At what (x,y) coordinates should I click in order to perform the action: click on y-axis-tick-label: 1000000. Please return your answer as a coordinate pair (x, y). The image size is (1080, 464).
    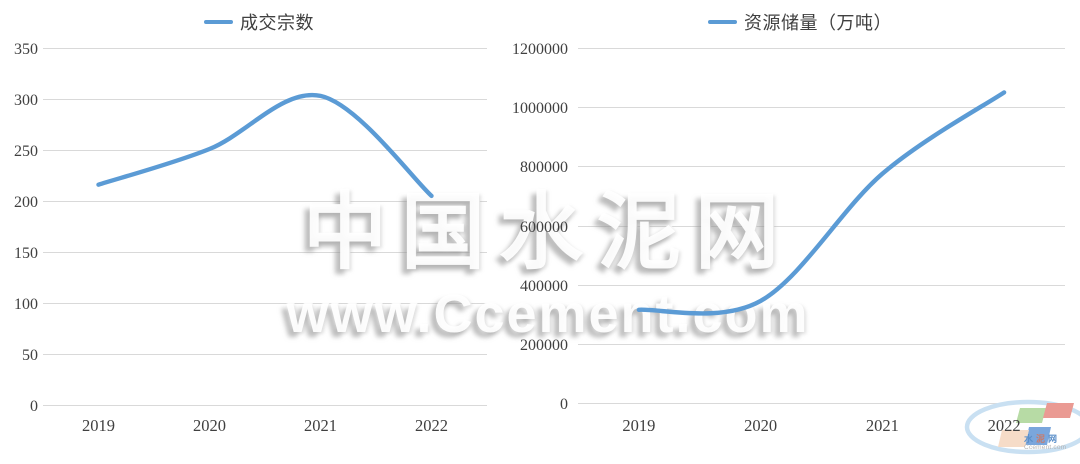
    Looking at the image, I should click on (540, 108).